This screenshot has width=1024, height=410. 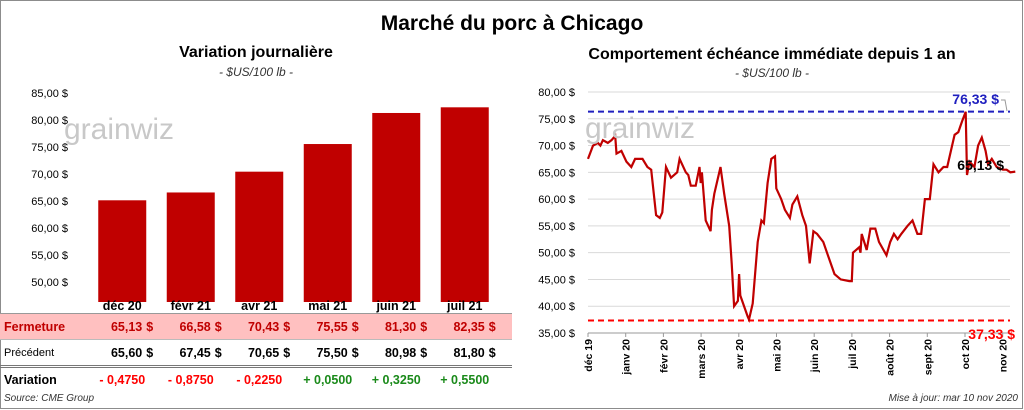 I want to click on previous-value: 70,65, so click(x=263, y=353).